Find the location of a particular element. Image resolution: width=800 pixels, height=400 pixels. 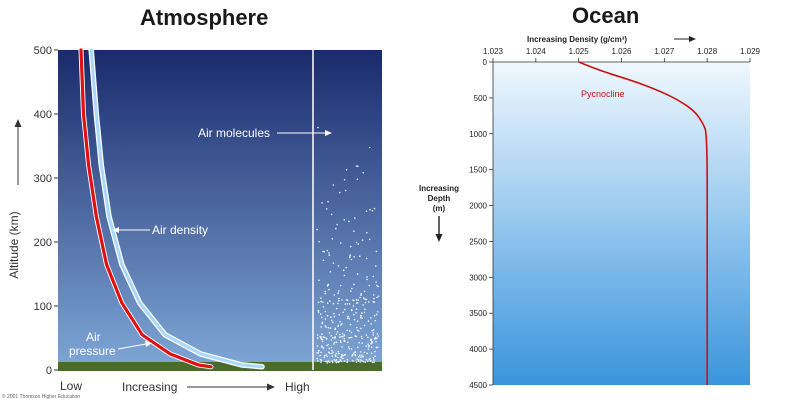

down-arrow-icon is located at coordinates (439, 238).